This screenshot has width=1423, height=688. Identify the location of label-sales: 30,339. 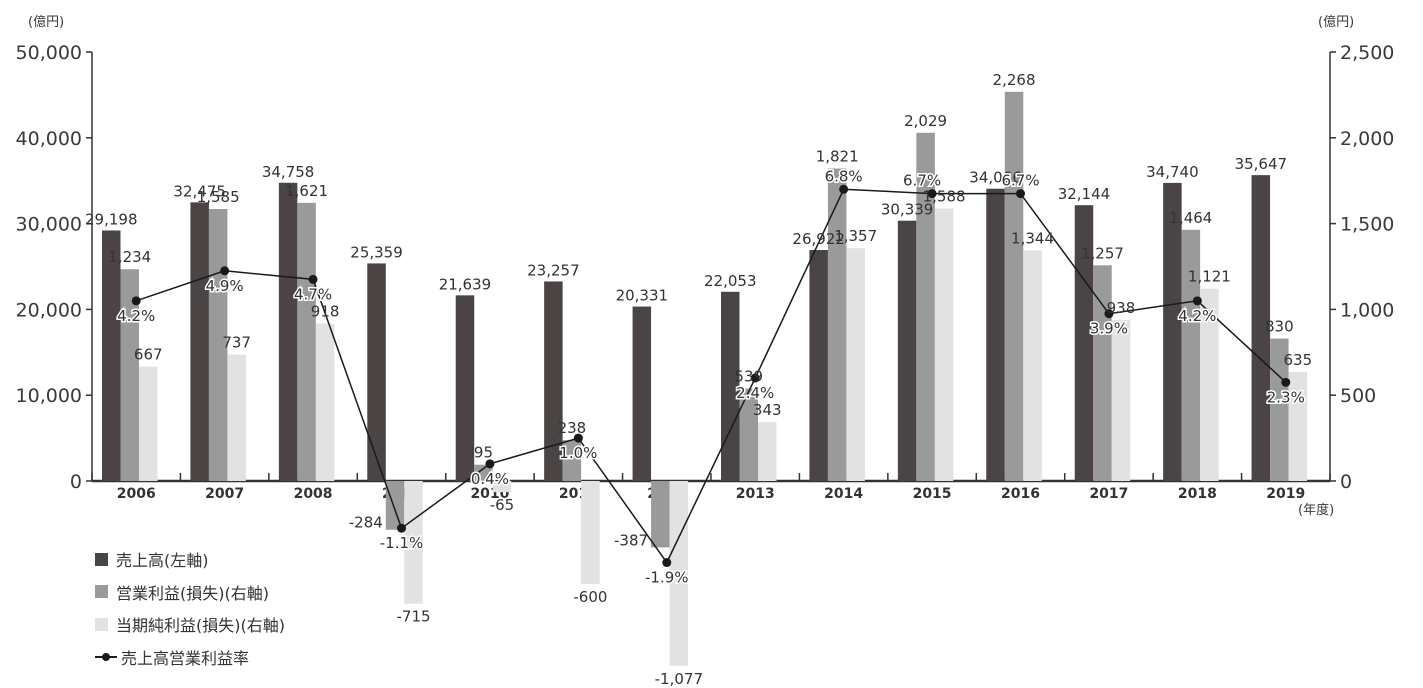
(907, 210).